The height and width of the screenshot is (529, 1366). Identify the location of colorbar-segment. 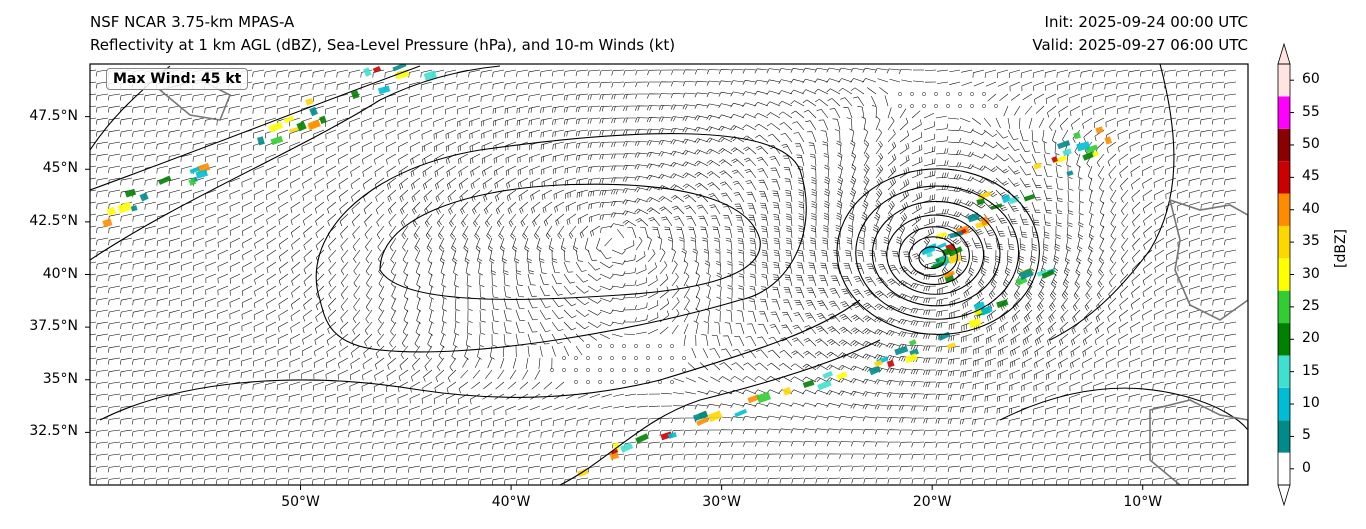
(1284, 436).